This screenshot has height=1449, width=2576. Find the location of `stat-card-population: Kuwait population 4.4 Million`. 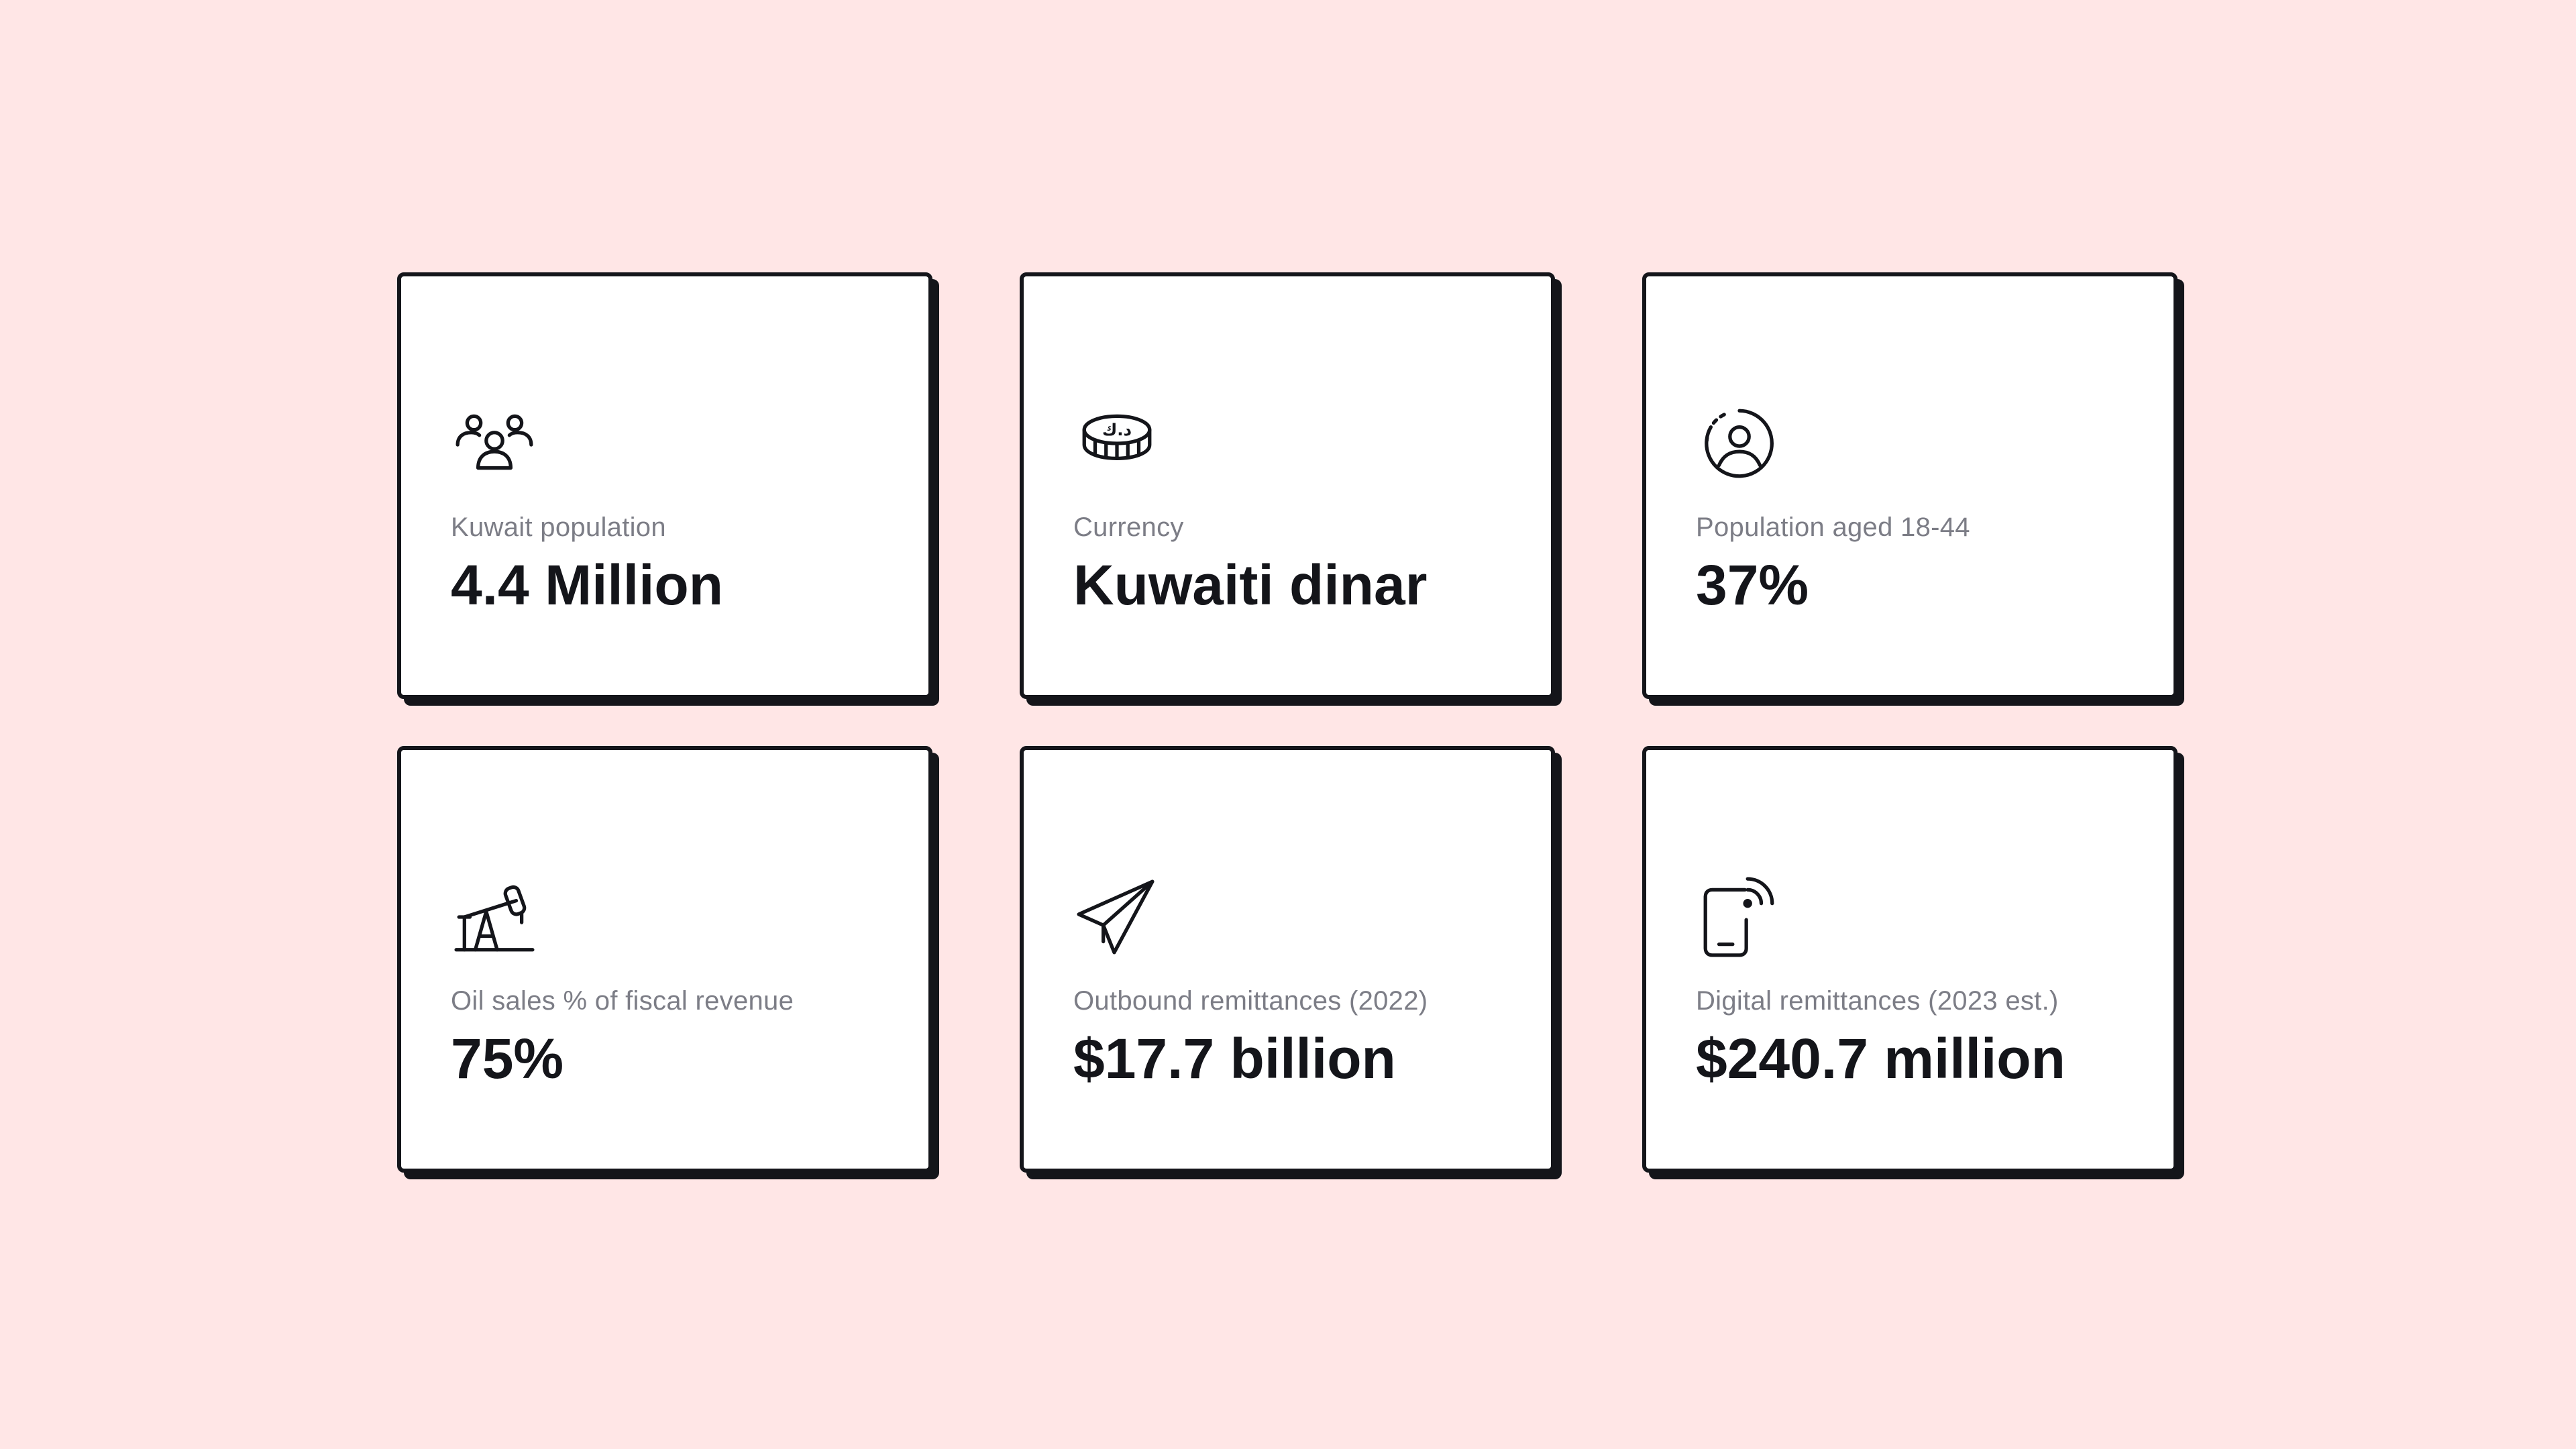

stat-card-population: Kuwait population 4.4 Million is located at coordinates (664, 485).